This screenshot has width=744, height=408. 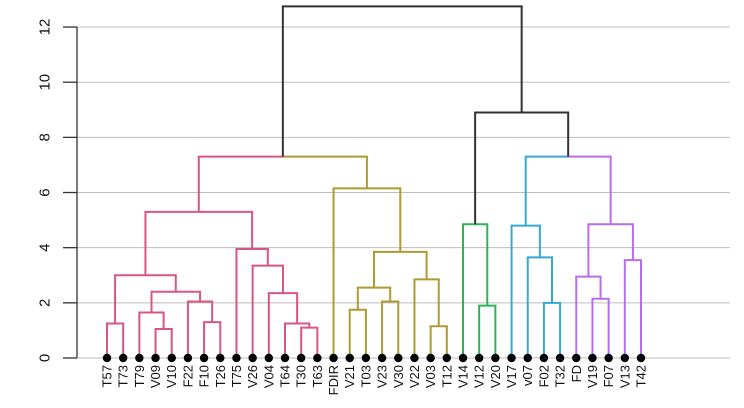 I want to click on merge-a7, so click(x=145, y=299).